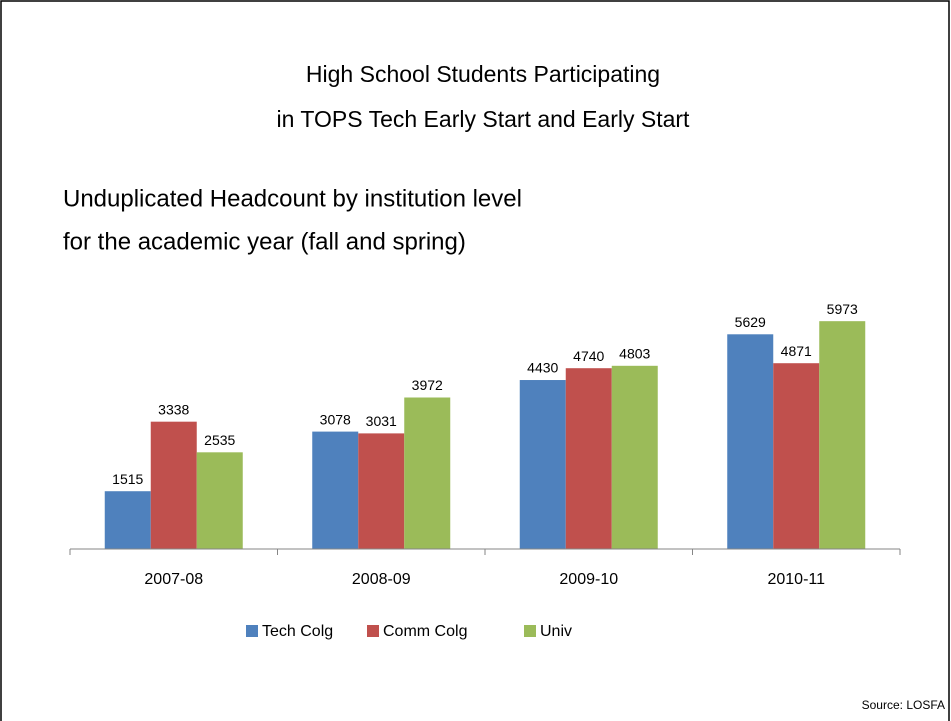 The height and width of the screenshot is (721, 951). Describe the element at coordinates (127, 479) in the screenshot. I see `data-label: 1515` at that location.